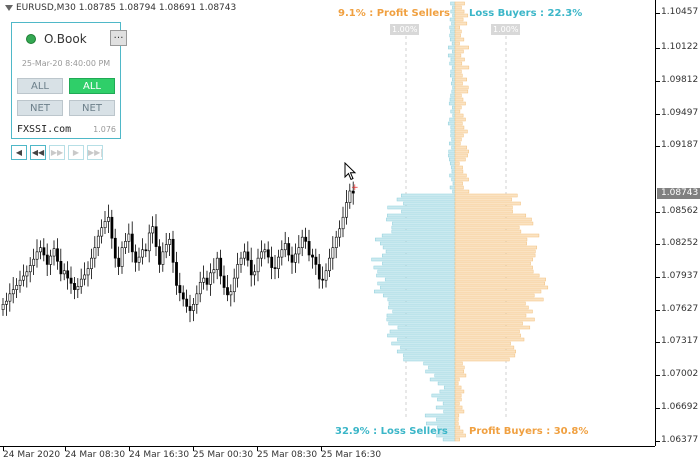 The width and height of the screenshot is (700, 467). I want to click on scale-left-label: 1.00%, so click(405, 29).